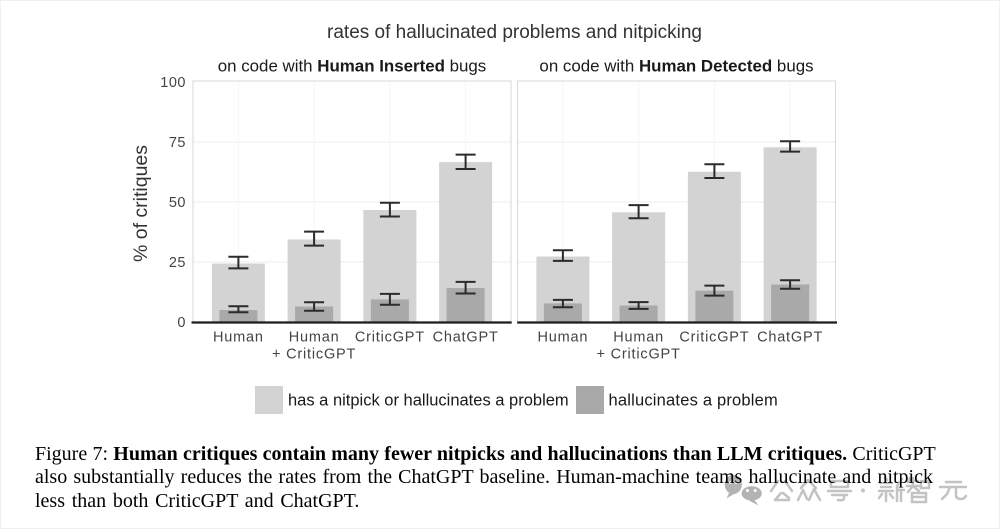  Describe the element at coordinates (181, 323) in the screenshot. I see `svg-text: 0` at that location.